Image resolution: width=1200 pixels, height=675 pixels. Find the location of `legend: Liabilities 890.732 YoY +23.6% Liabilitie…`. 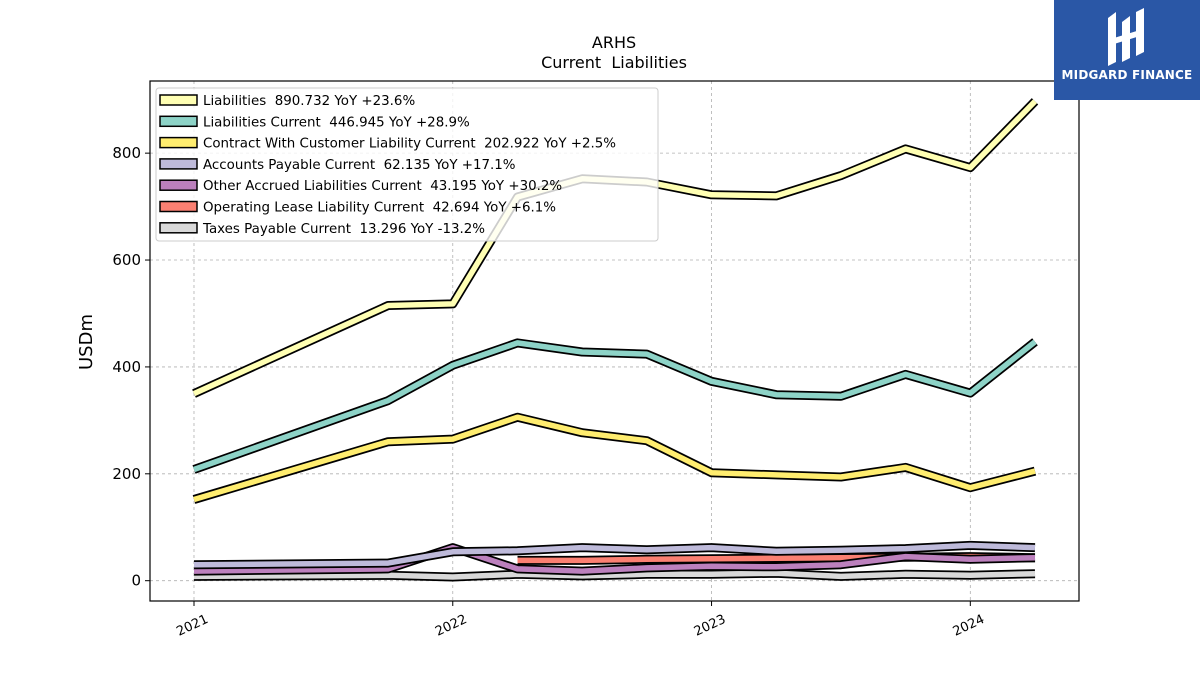

legend: Liabilities 890.732 YoY +23.6% Liabilitie… is located at coordinates (407, 164).